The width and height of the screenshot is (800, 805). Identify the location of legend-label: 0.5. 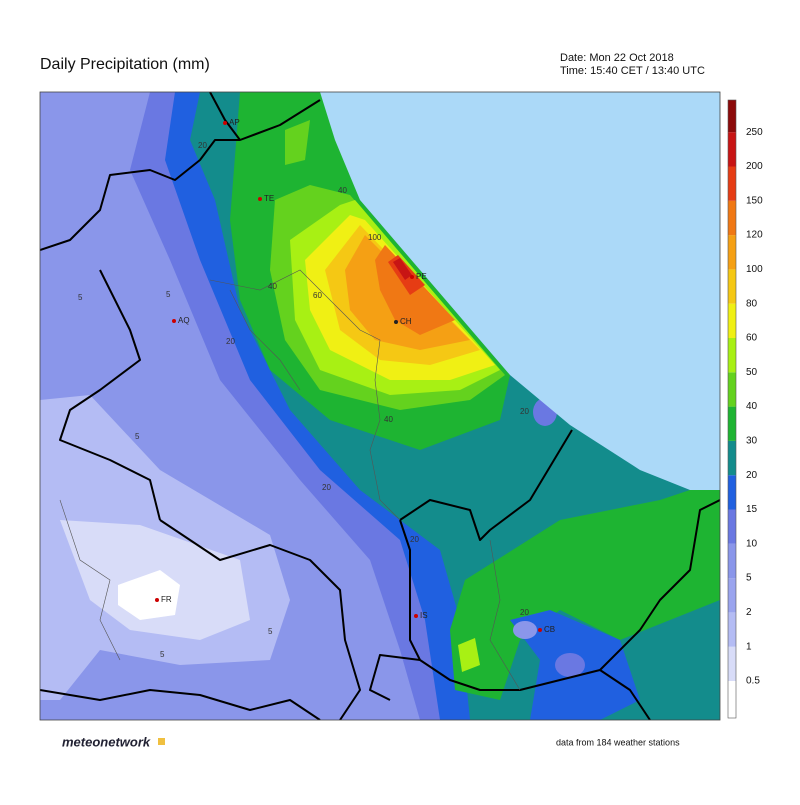
(753, 681).